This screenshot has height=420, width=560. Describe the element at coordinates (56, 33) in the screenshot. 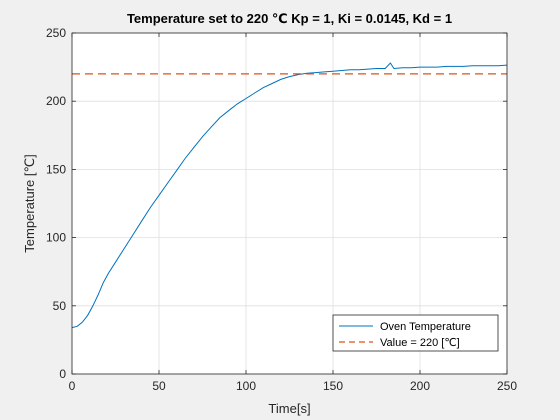

I see `y-tick-label: 250` at that location.